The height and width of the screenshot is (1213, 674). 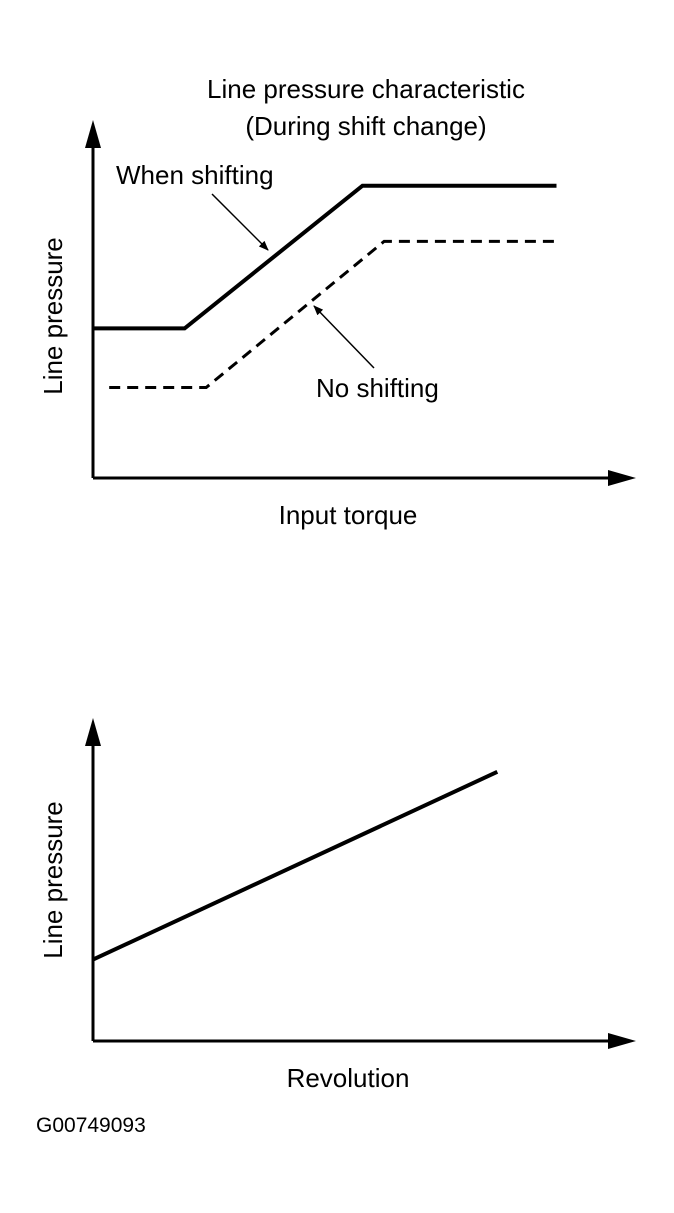 What do you see at coordinates (366, 89) in the screenshot?
I see `chart-1-title: Line pressure characteristic` at bounding box center [366, 89].